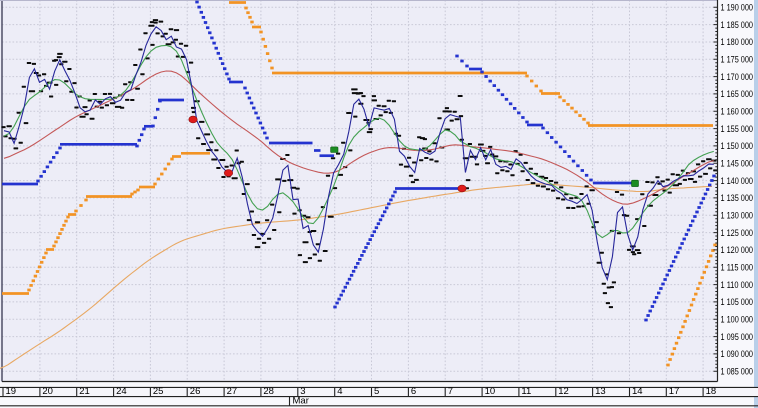  Describe the element at coordinates (450, 391) in the screenshot. I see `svg-text: 7` at that location.